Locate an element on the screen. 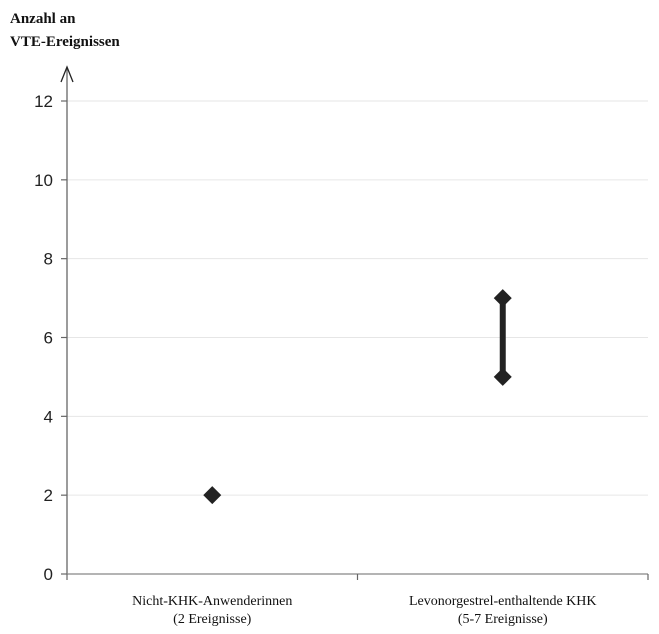  y-axis is located at coordinates (67, 319).